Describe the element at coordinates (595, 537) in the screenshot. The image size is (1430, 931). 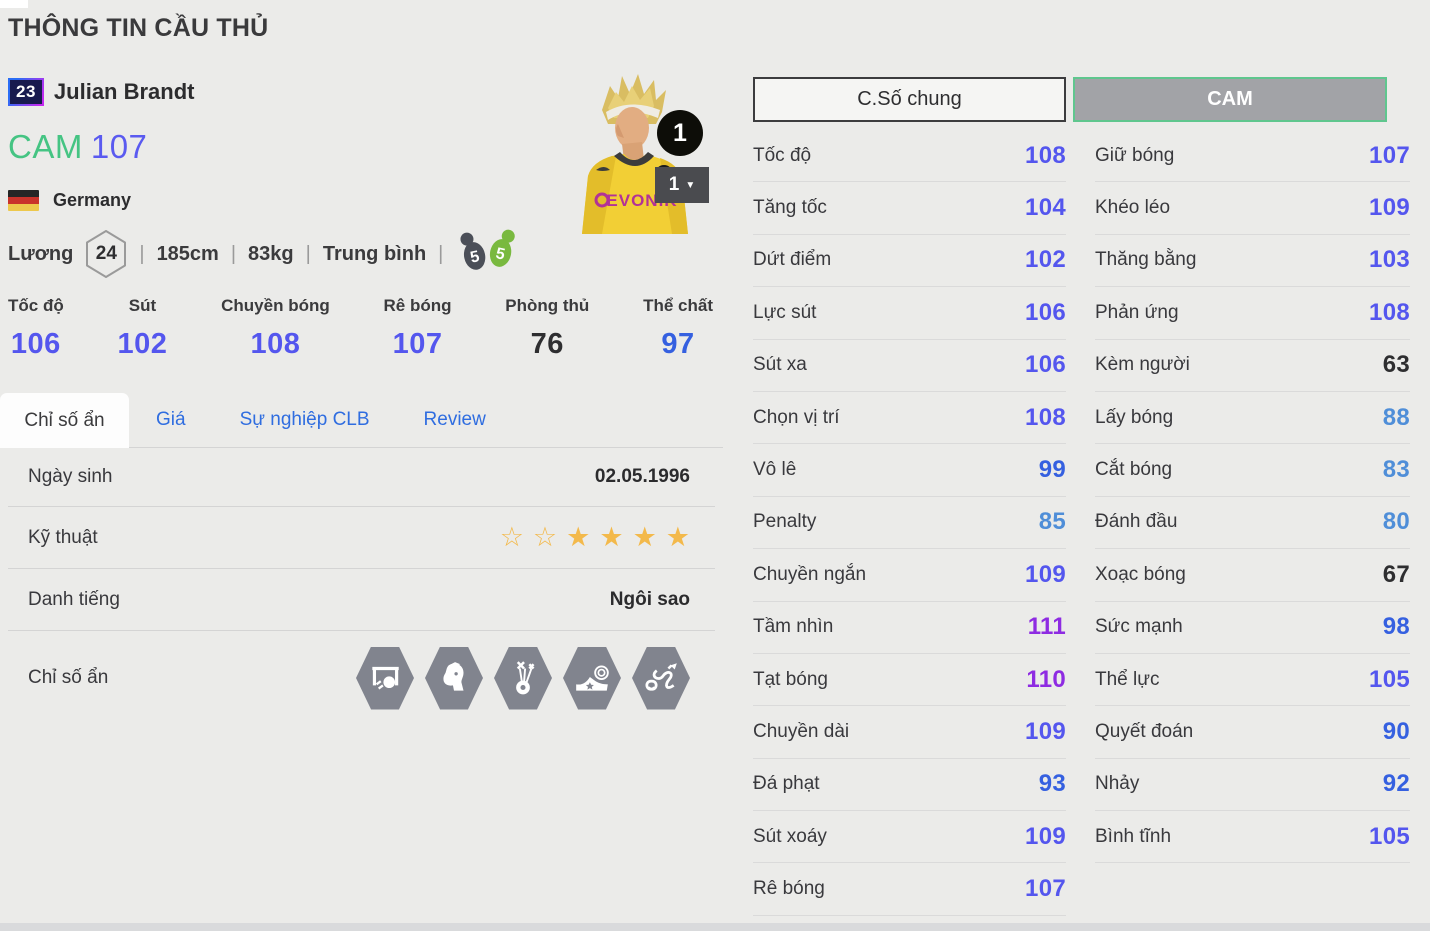
I see `skill-stars: ☆ ☆ ★ ★ ★ ★` at that location.